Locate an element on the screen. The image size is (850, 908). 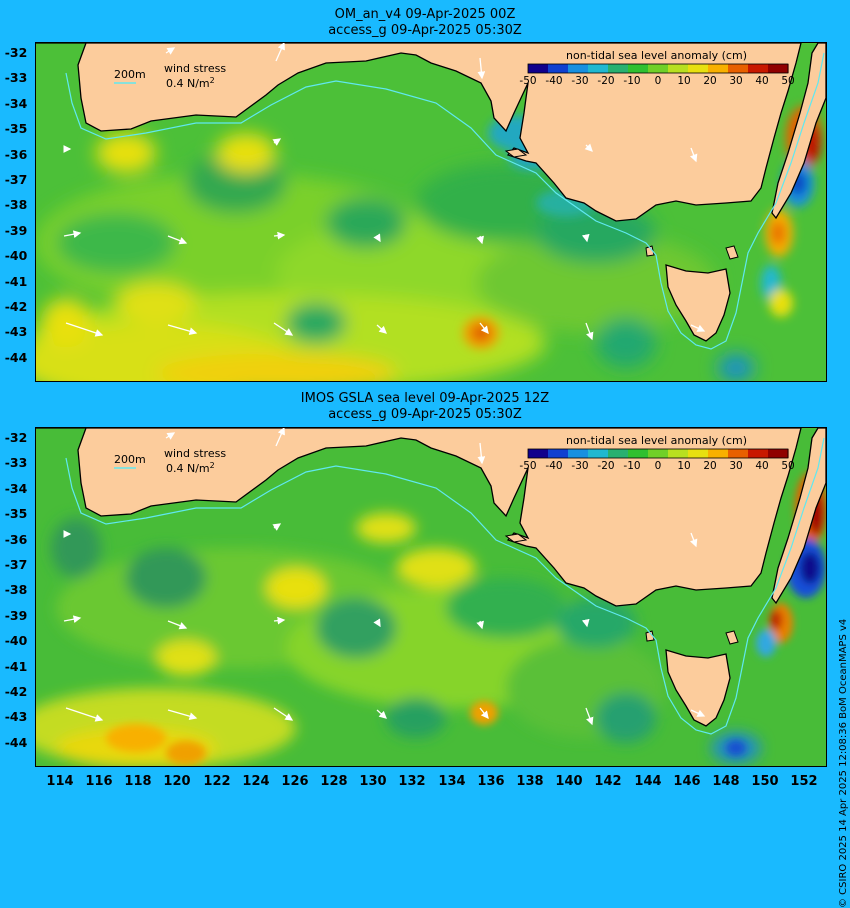
lon-tick-label: 146 is located at coordinates (687, 781).